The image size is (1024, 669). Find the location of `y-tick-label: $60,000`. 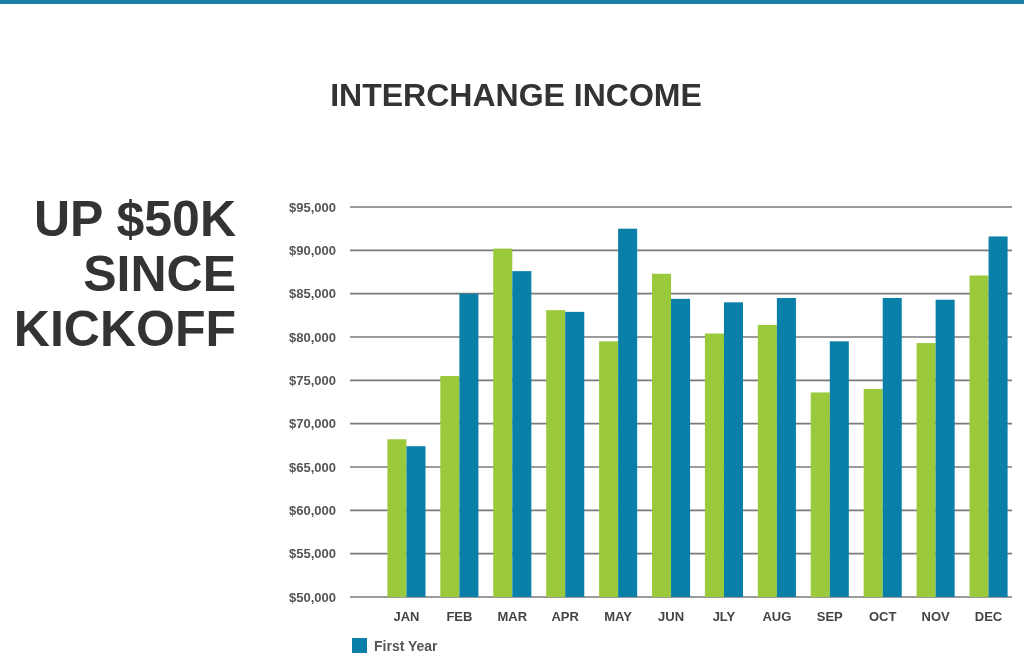

y-tick-label: $60,000 is located at coordinates (312, 510).